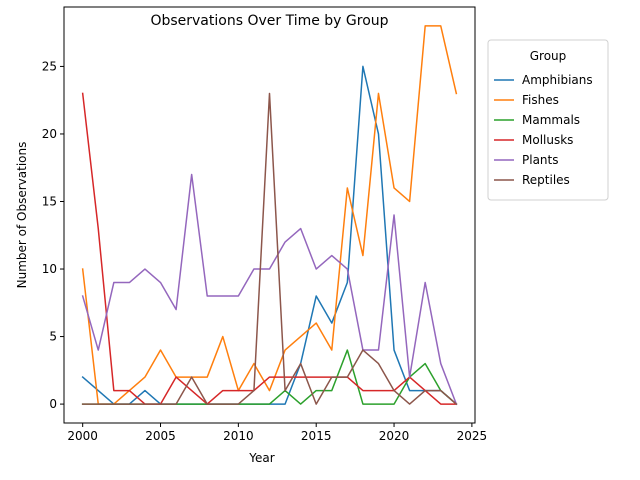  Describe the element at coordinates (472, 436) in the screenshot. I see `x-tick-label: 2025` at that location.